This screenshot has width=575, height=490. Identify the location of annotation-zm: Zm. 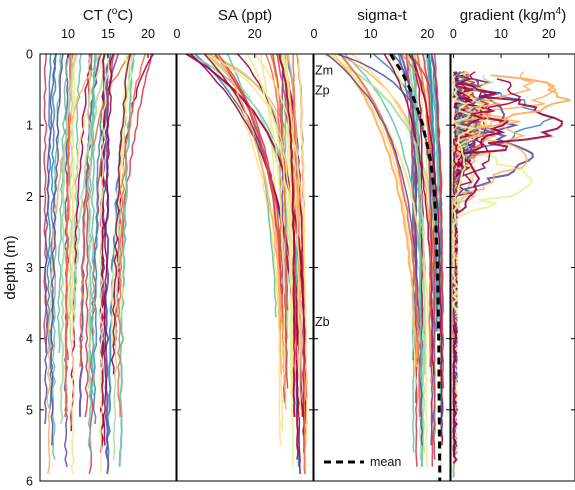
(324, 71).